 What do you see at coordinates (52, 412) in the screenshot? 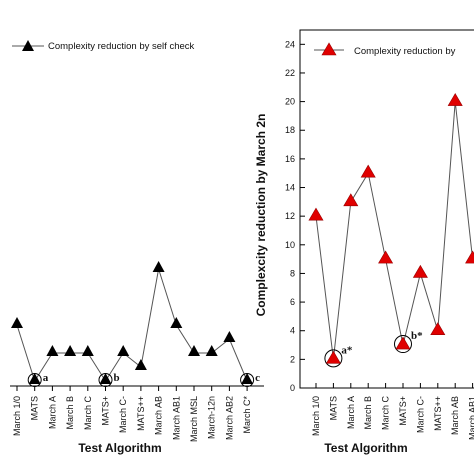
I see `left-x-tick-label: March A` at bounding box center [52, 412].